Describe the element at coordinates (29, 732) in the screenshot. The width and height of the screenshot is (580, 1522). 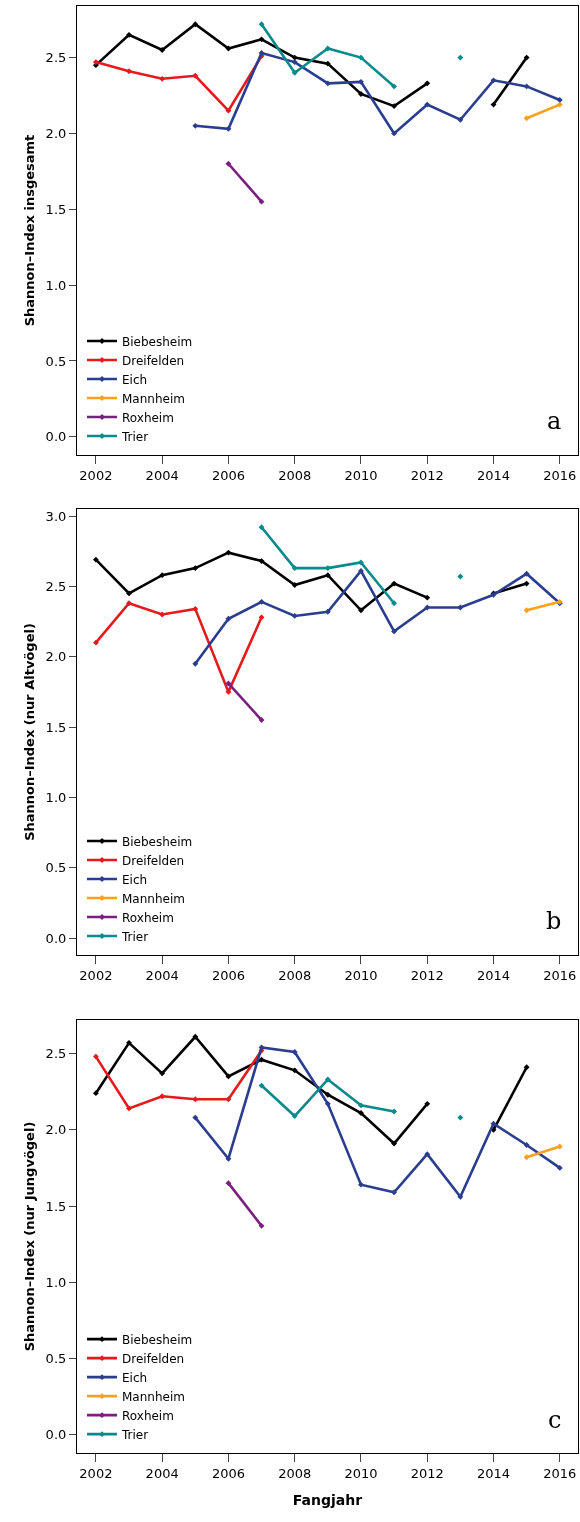
I see `y-axis-title: Shannon–Index (nur Altvögel)` at that location.